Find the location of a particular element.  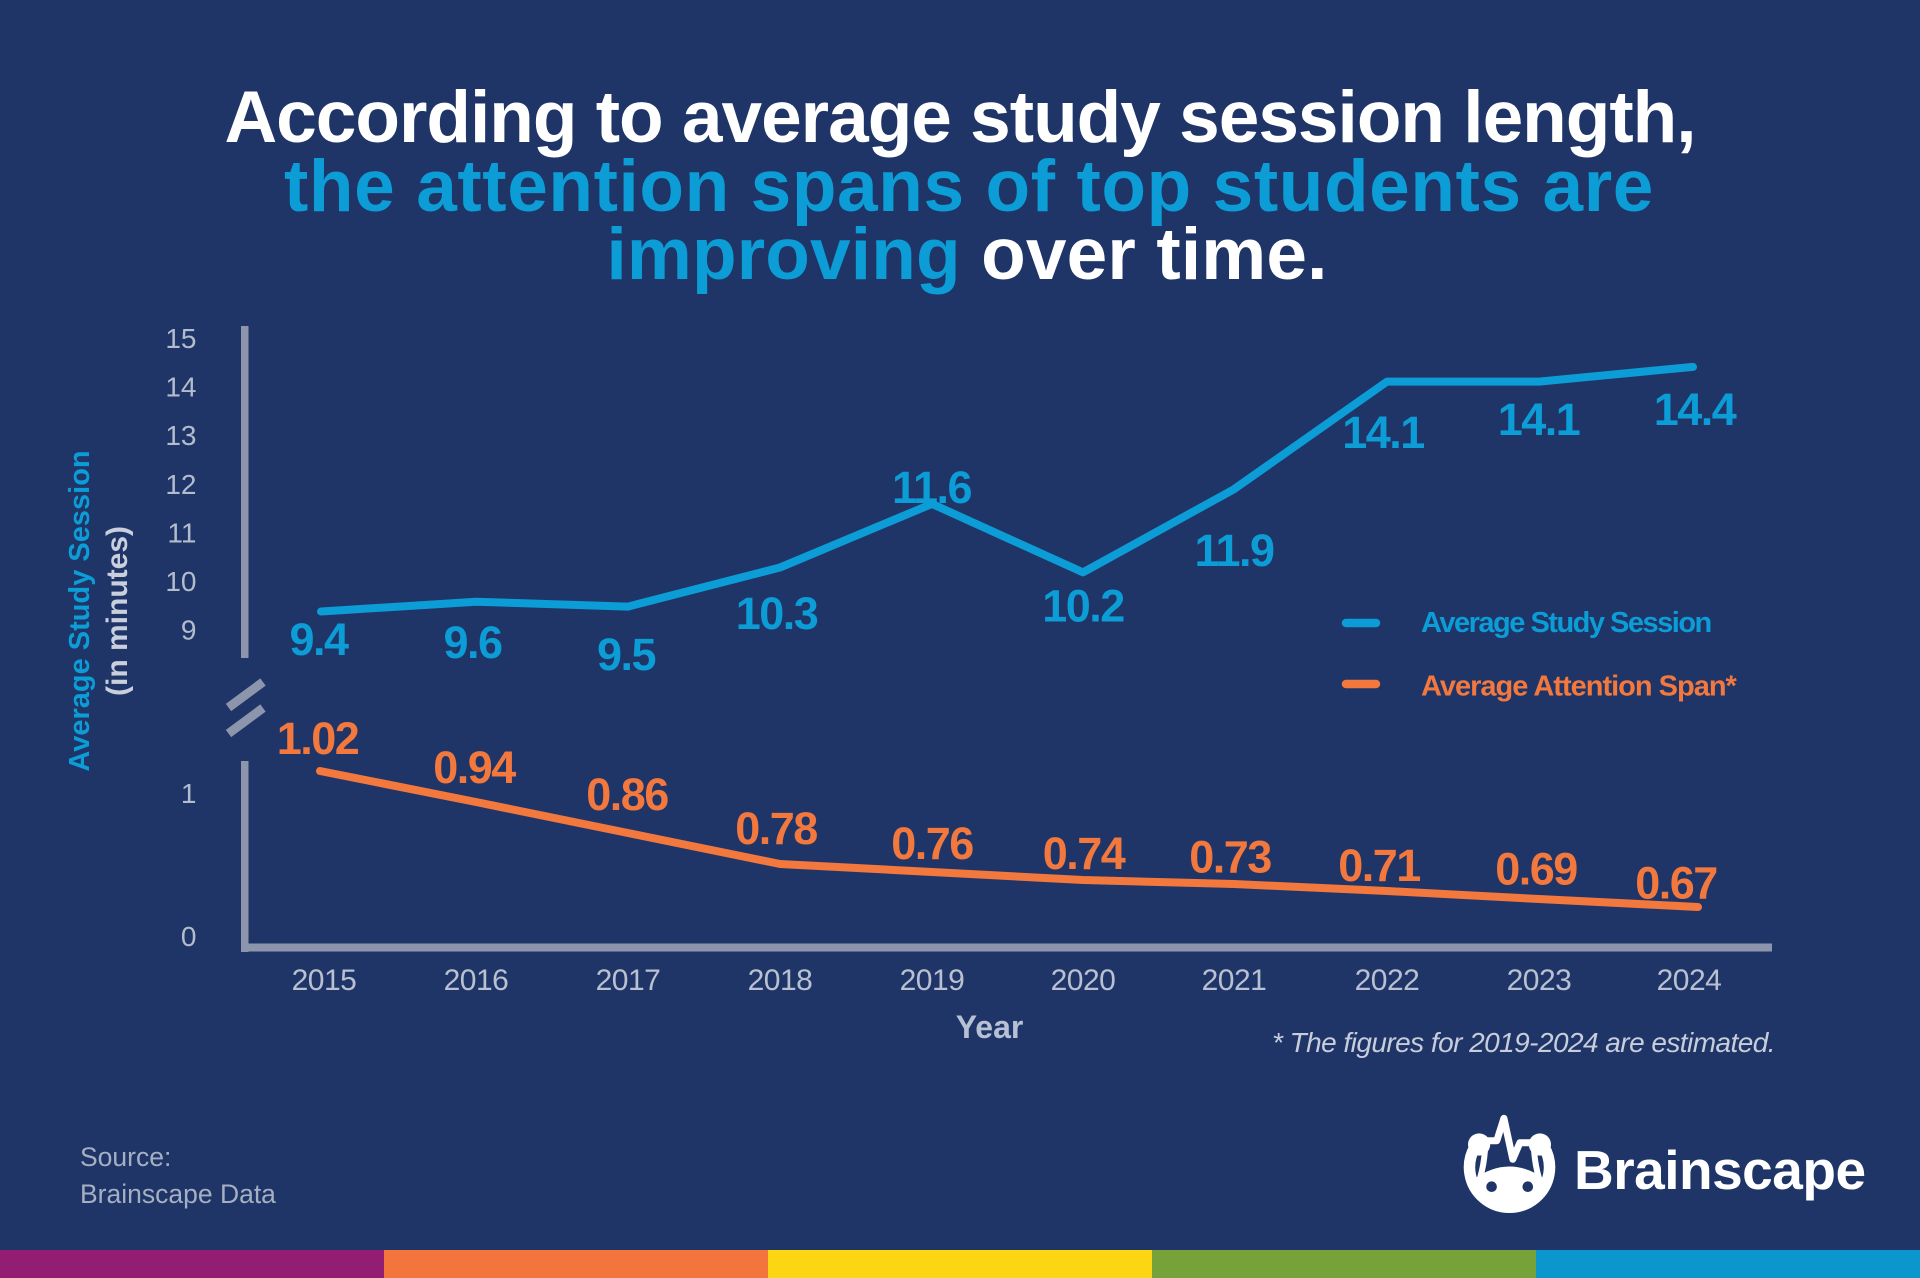

svg-text: 2015 is located at coordinates (324, 980).